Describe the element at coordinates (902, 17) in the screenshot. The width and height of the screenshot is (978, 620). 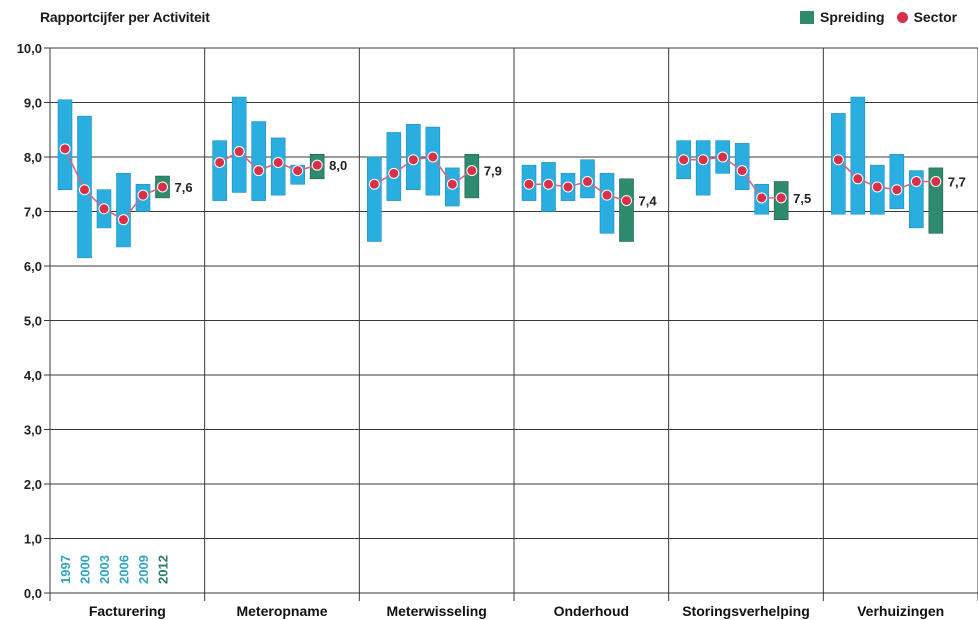
I see `legend-dot-sector` at that location.